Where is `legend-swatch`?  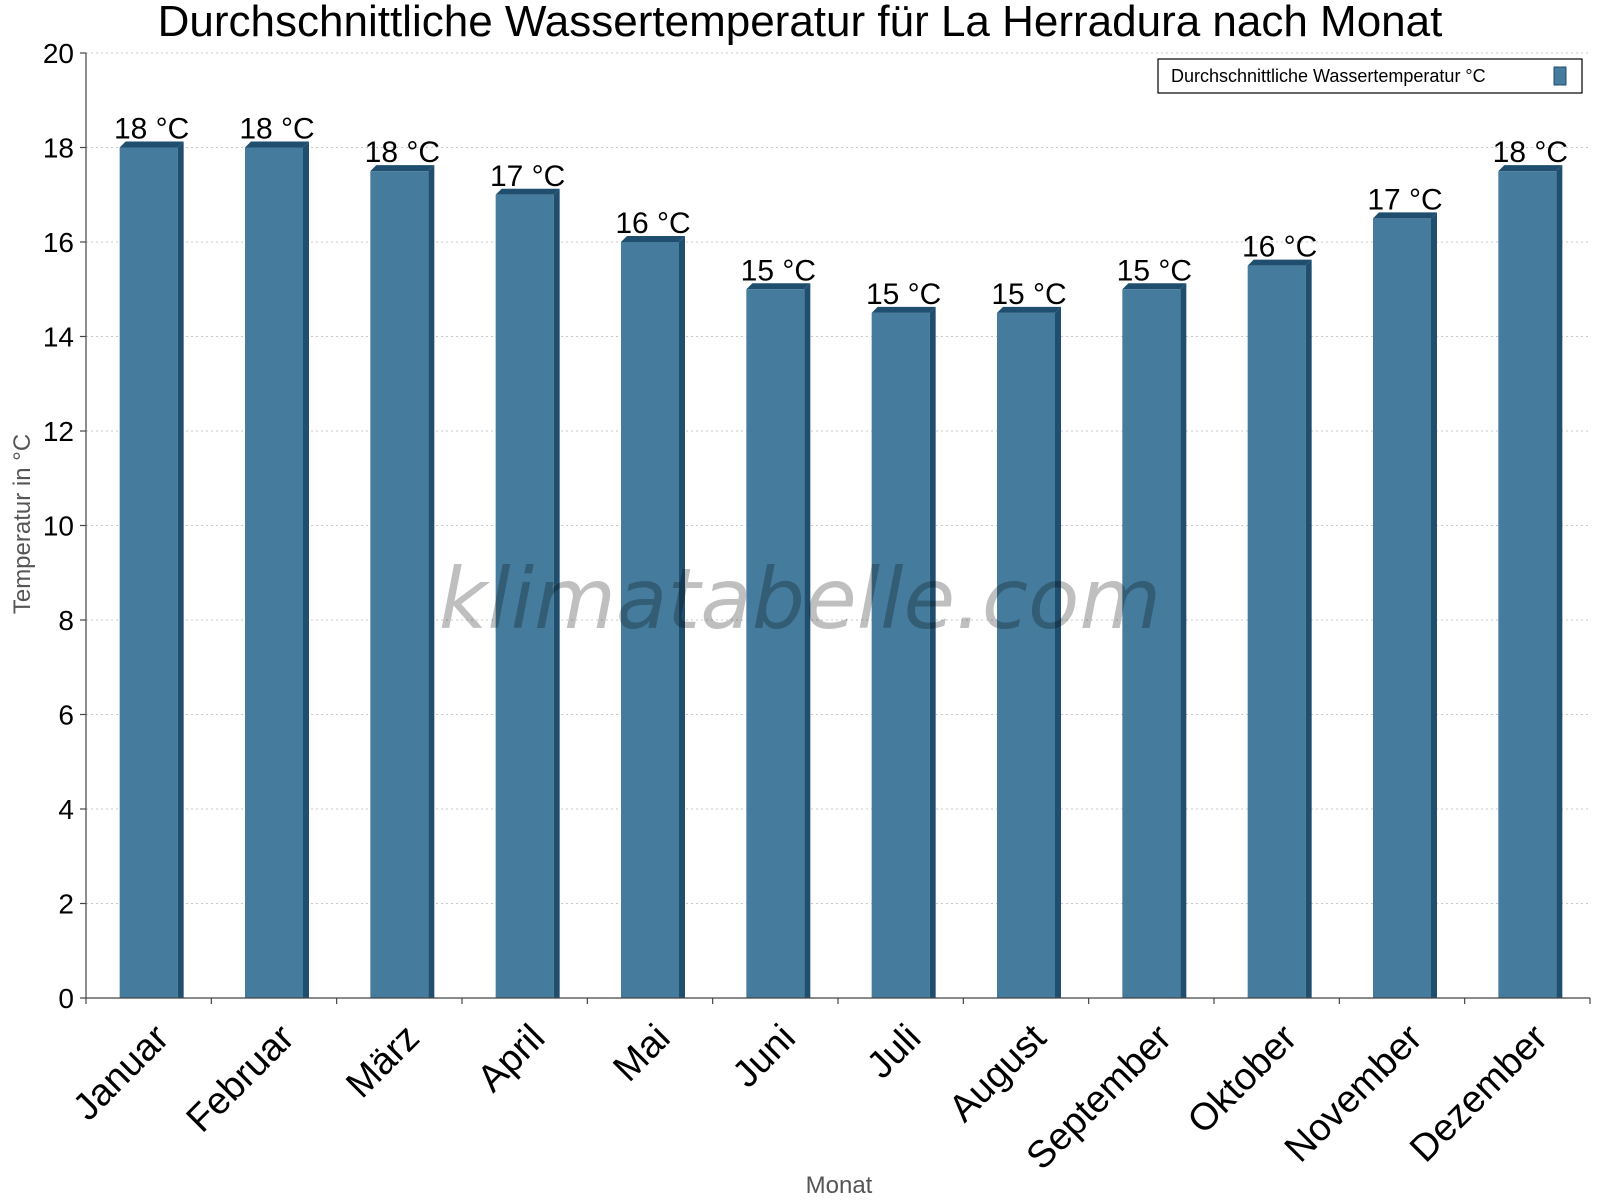
legend-swatch is located at coordinates (1560, 76).